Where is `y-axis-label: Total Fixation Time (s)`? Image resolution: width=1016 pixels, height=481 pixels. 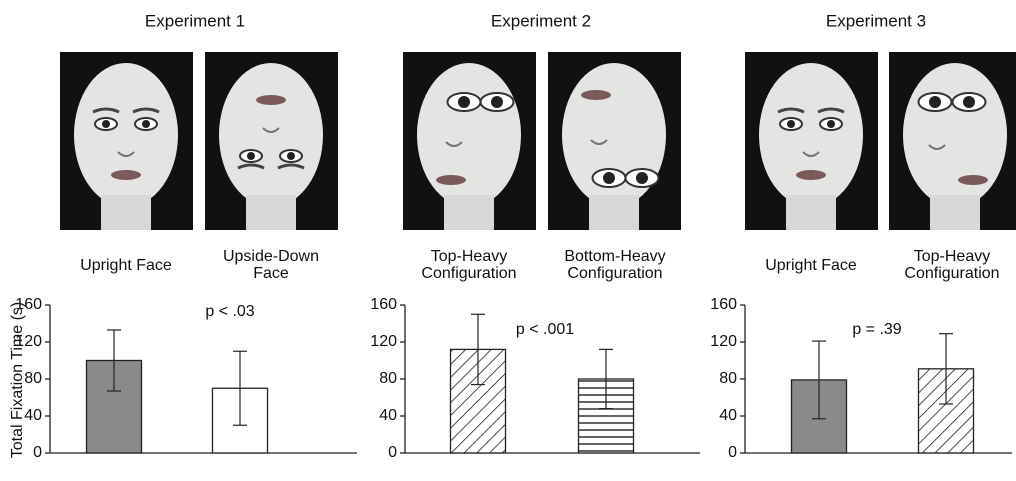 y-axis-label: Total Fixation Time (s) is located at coordinates (17, 380).